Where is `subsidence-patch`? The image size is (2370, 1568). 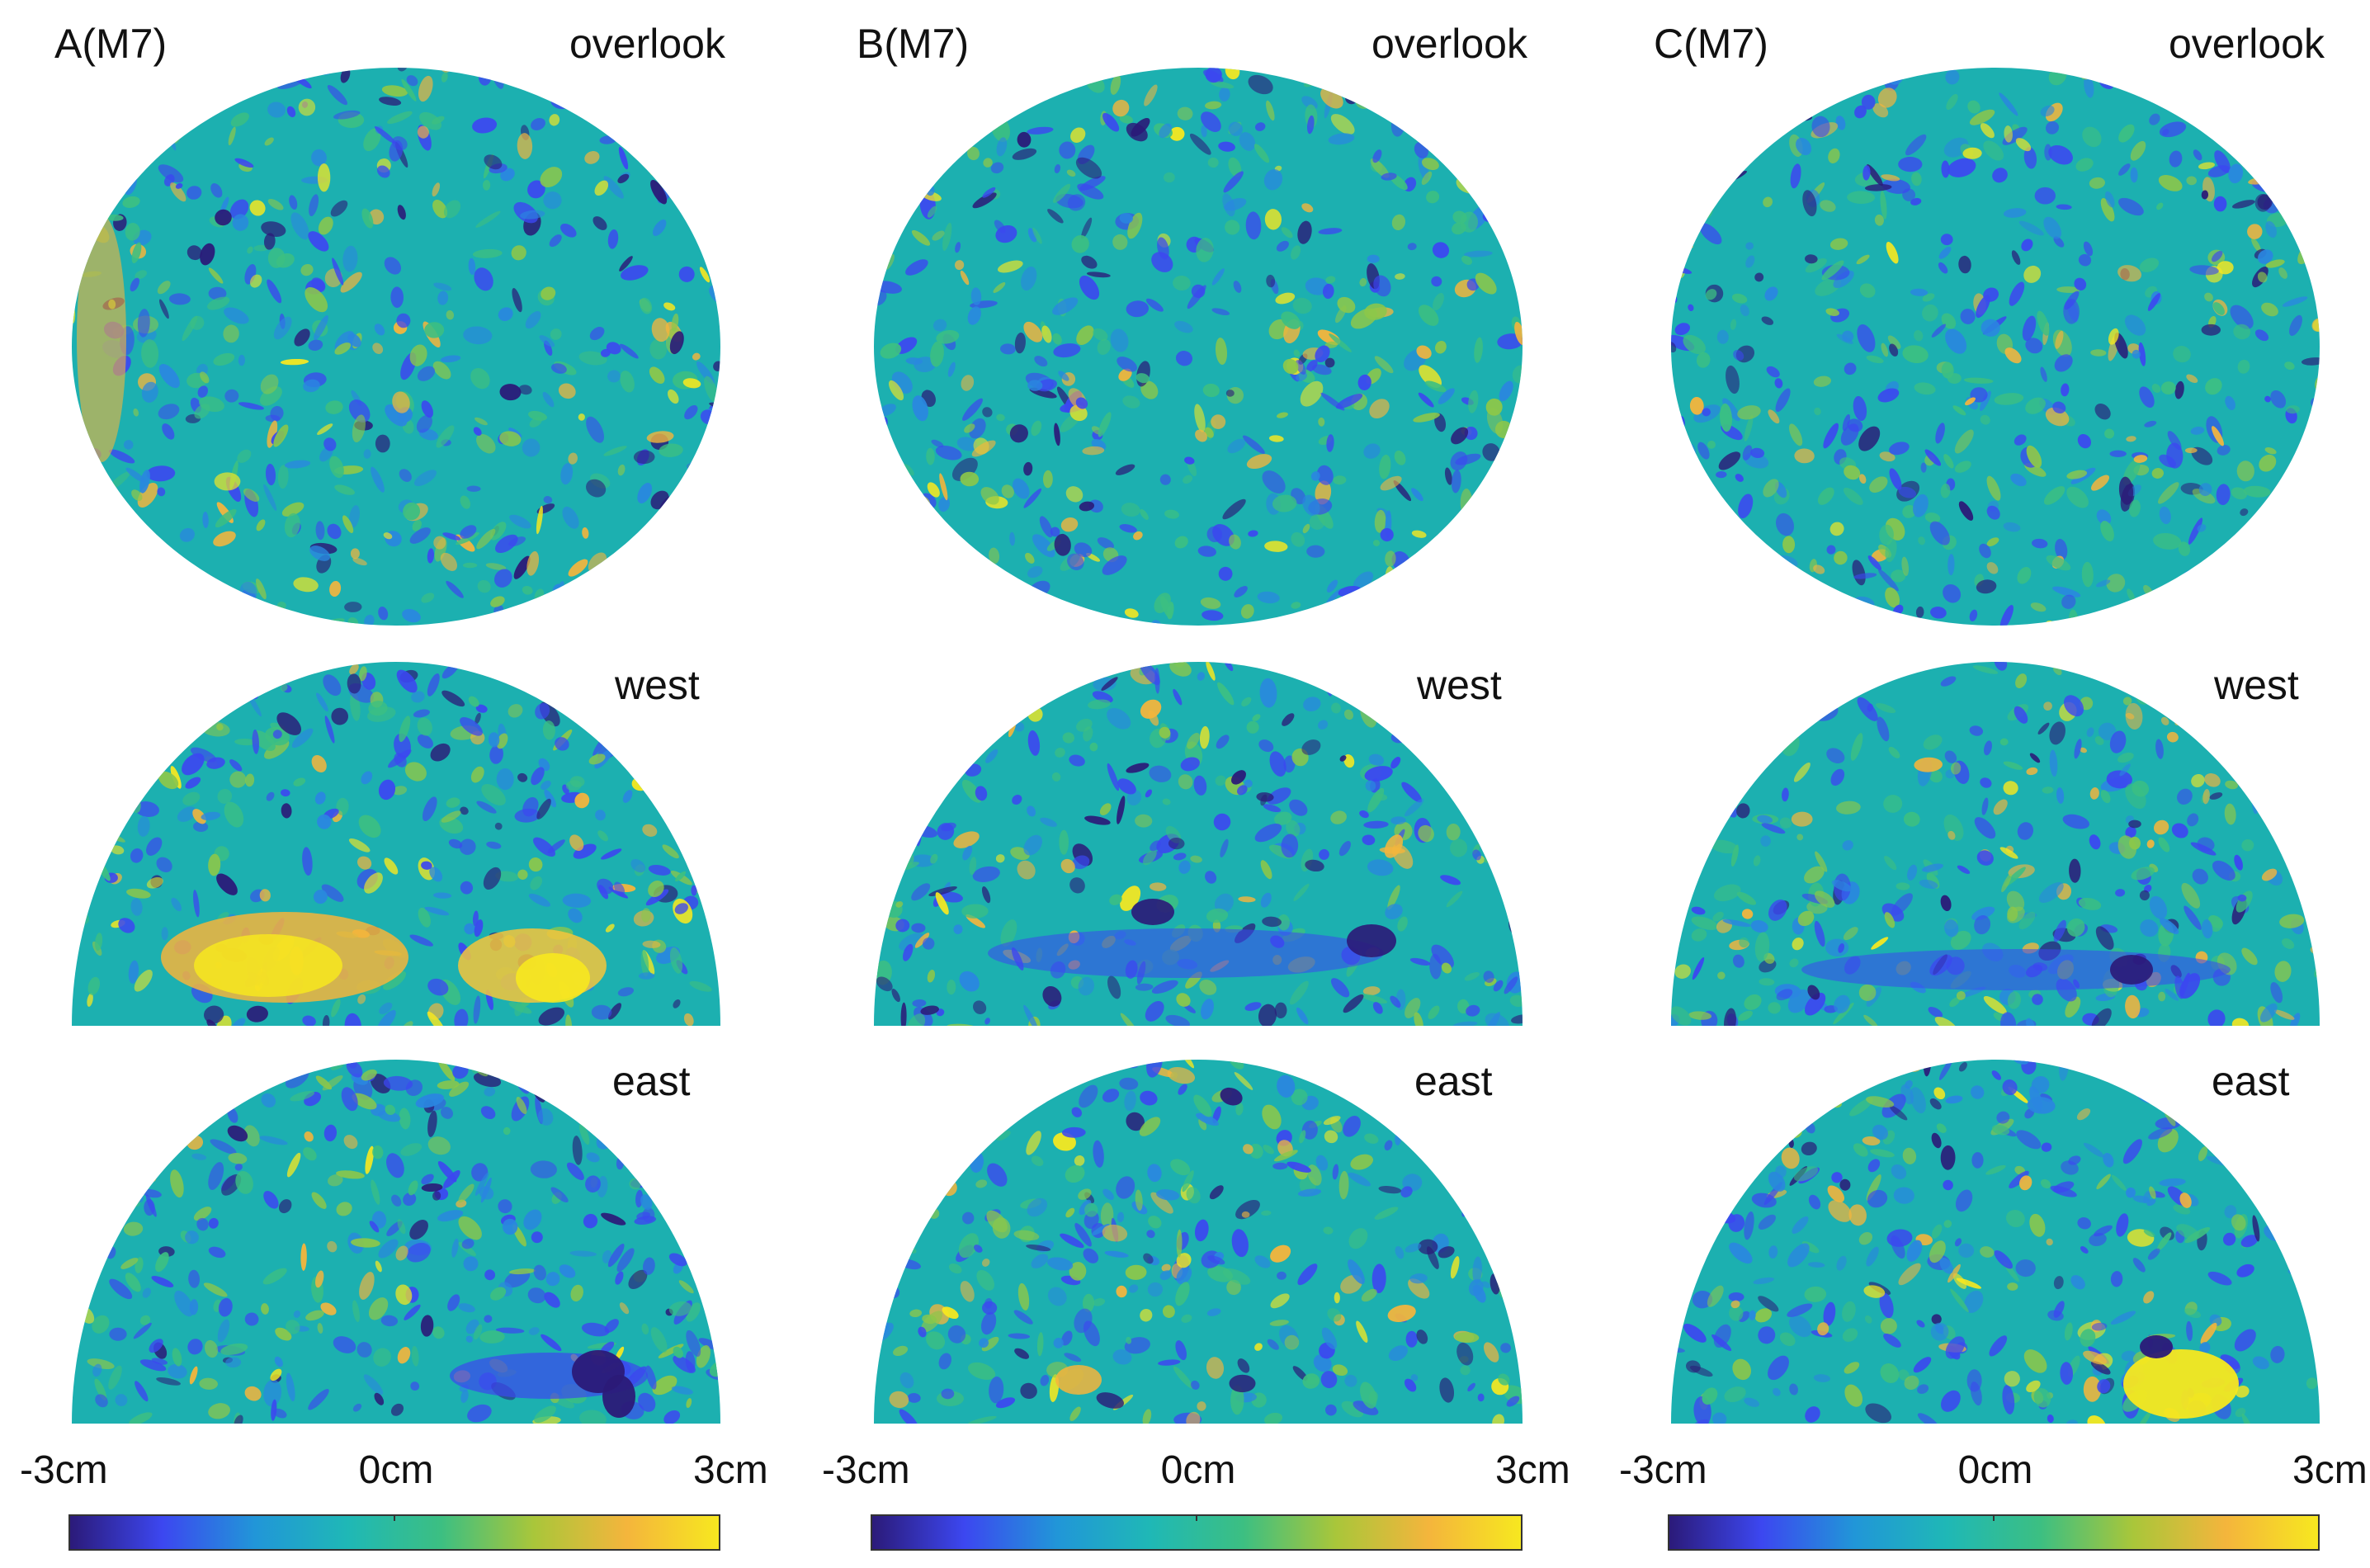 subsidence-patch is located at coordinates (1371, 941).